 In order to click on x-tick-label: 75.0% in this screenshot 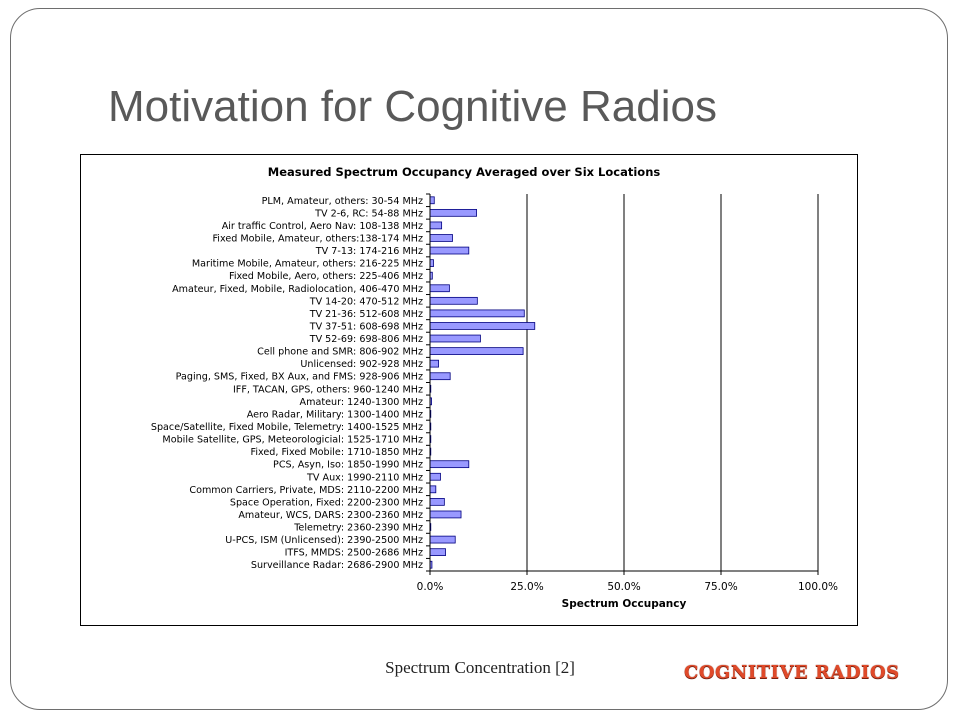, I will do `click(720, 587)`.